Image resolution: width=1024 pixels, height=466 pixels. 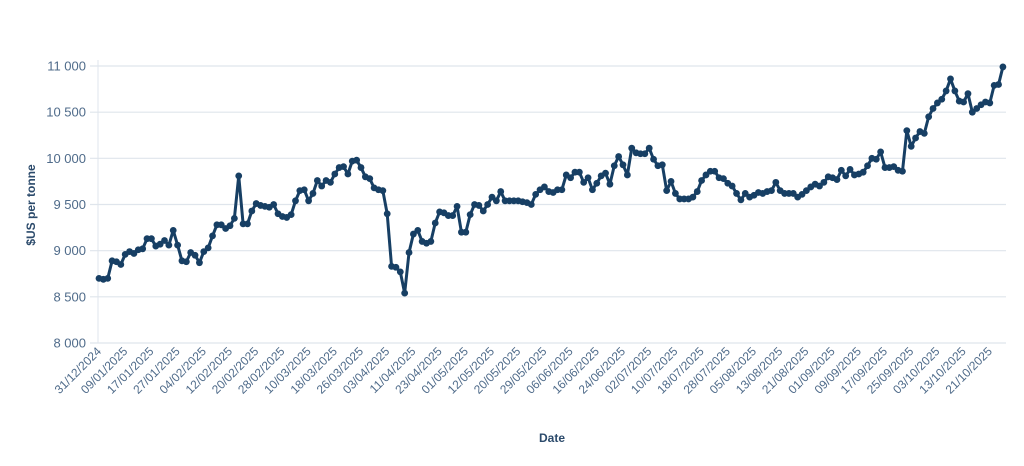 I want to click on y-tick-label: 9 500, so click(x=69, y=204).